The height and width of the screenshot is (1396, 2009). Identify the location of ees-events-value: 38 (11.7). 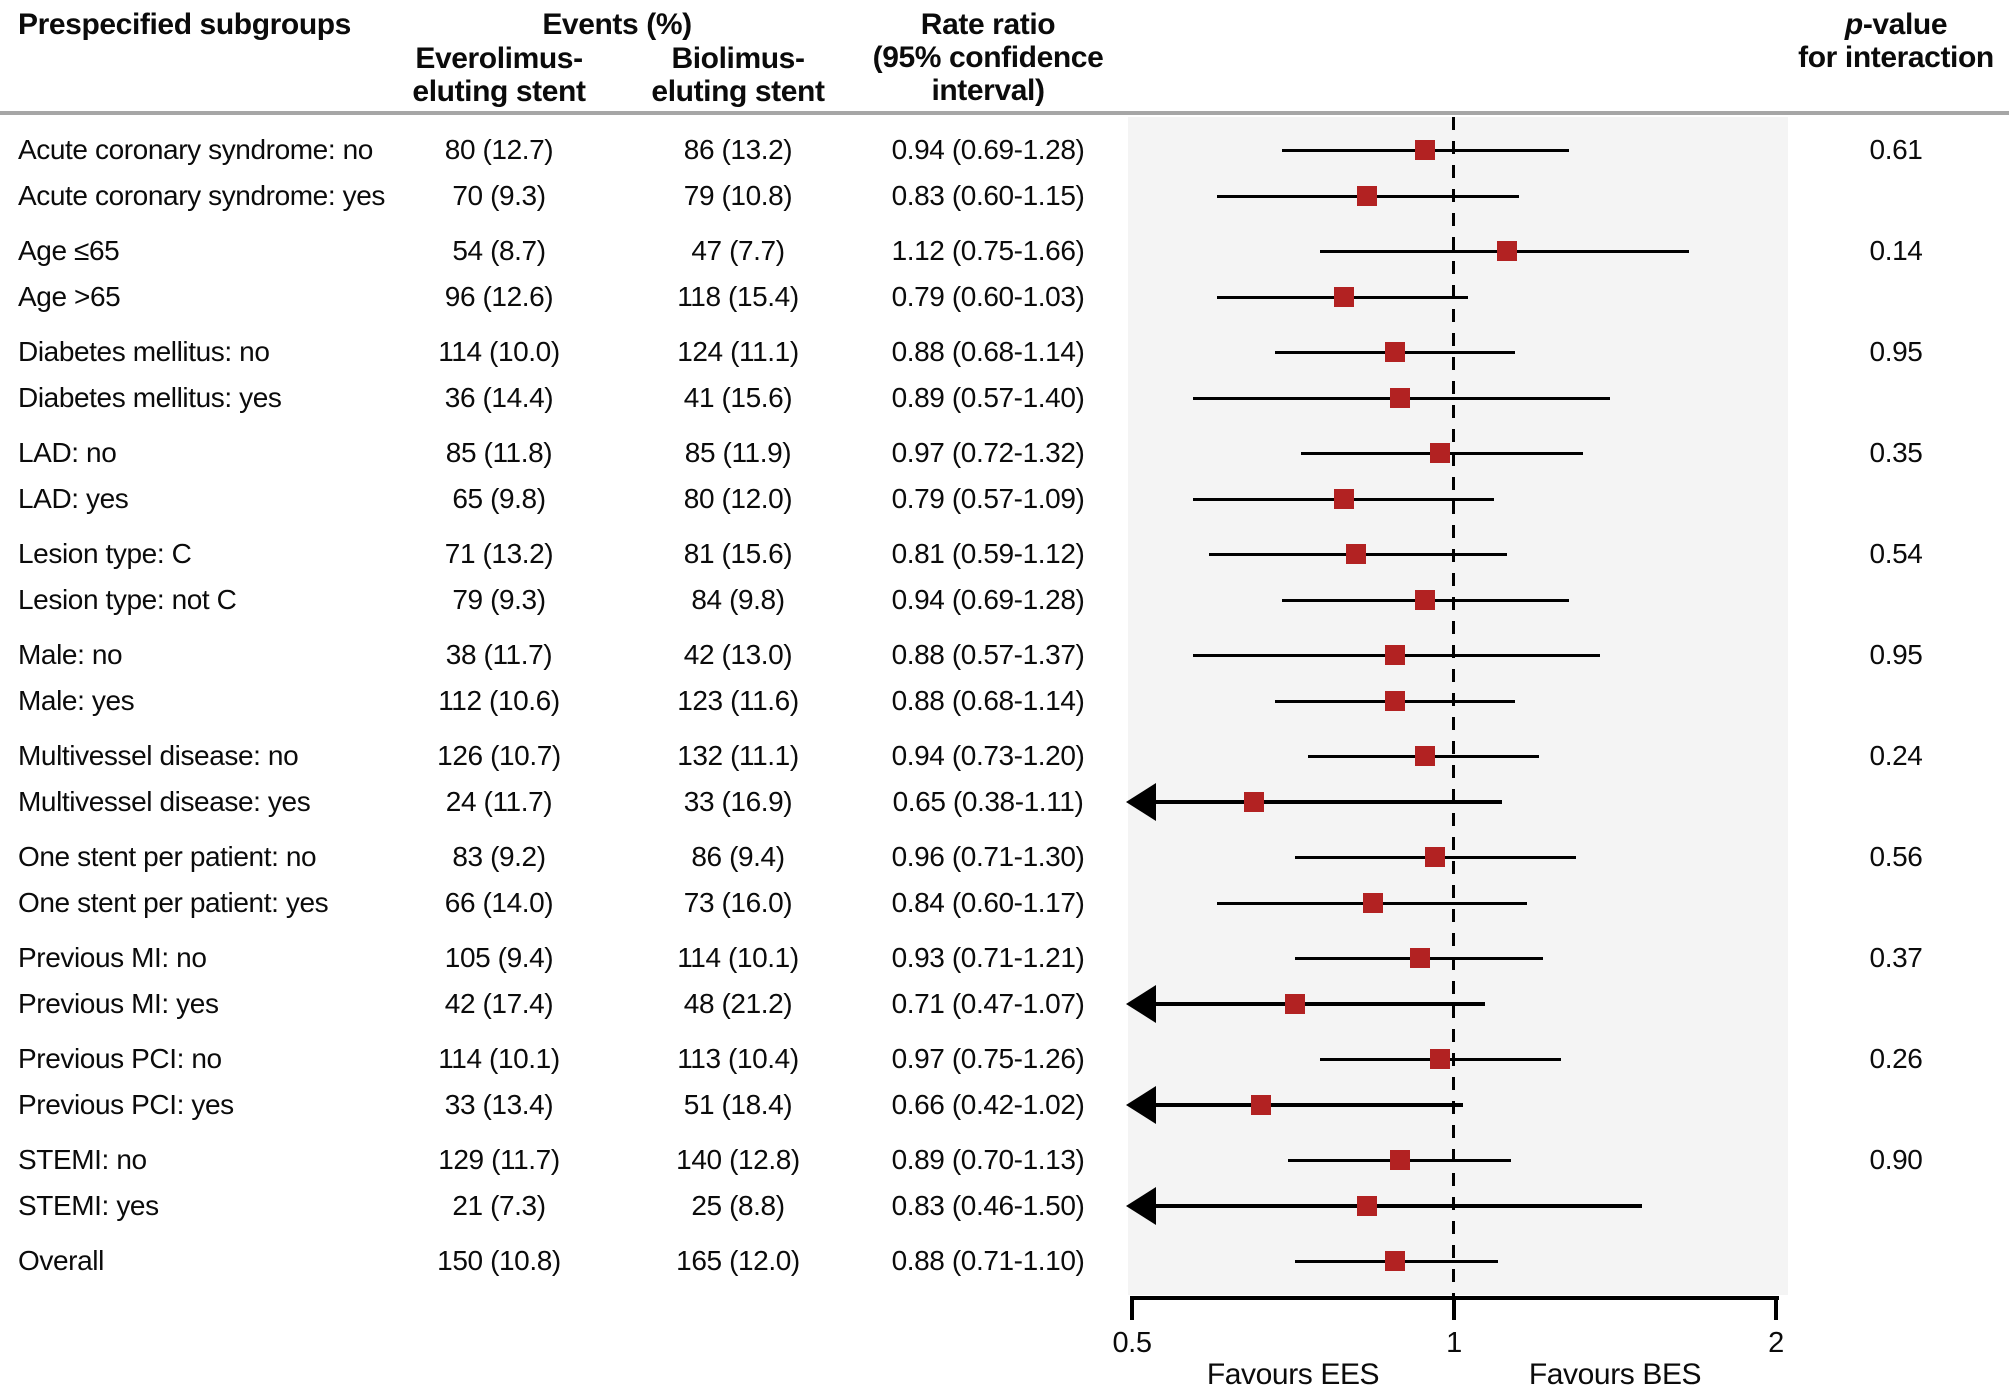
(499, 654).